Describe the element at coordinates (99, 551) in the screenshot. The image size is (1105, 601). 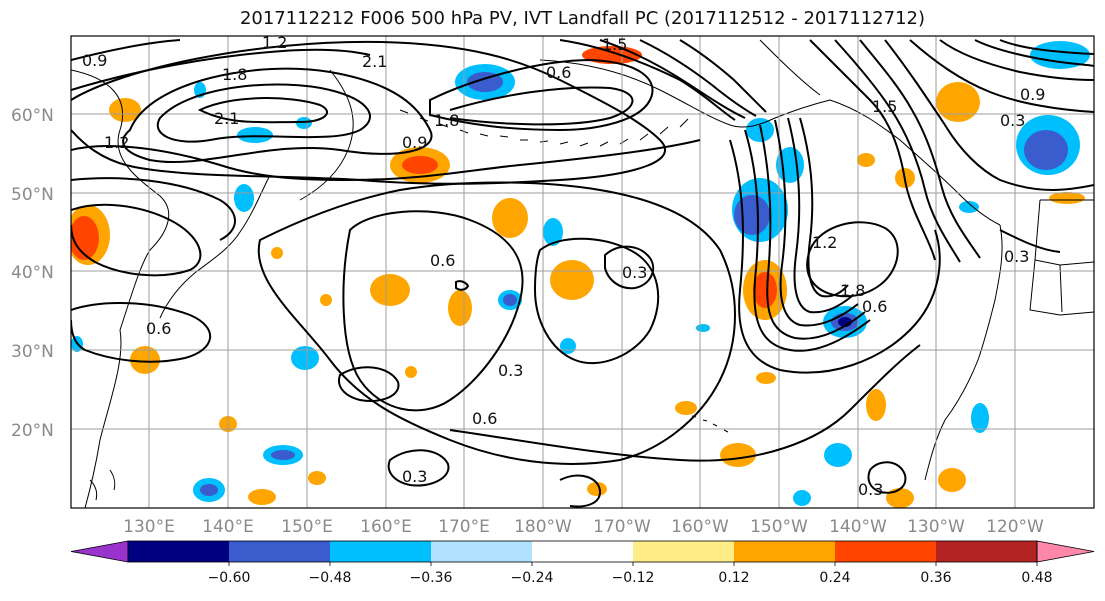
I see `colorbar-extend-low` at that location.